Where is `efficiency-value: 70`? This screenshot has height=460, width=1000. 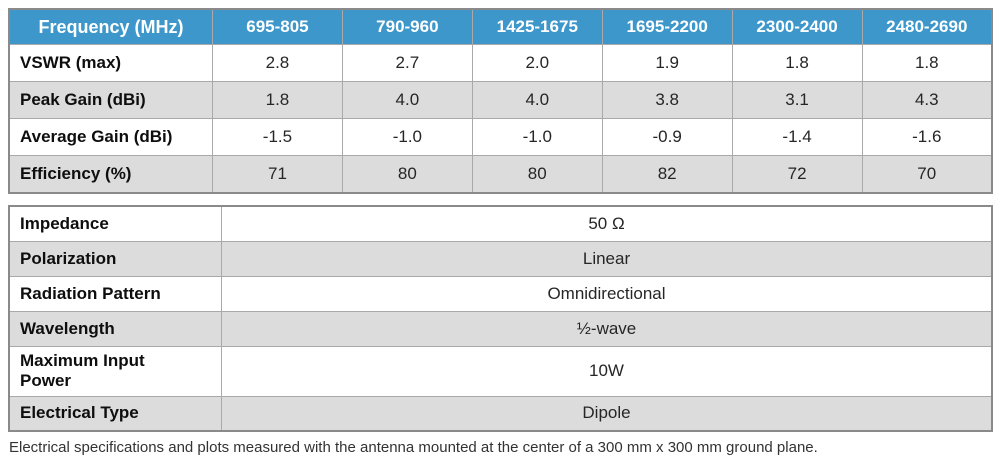
efficiency-value: 70 is located at coordinates (927, 174).